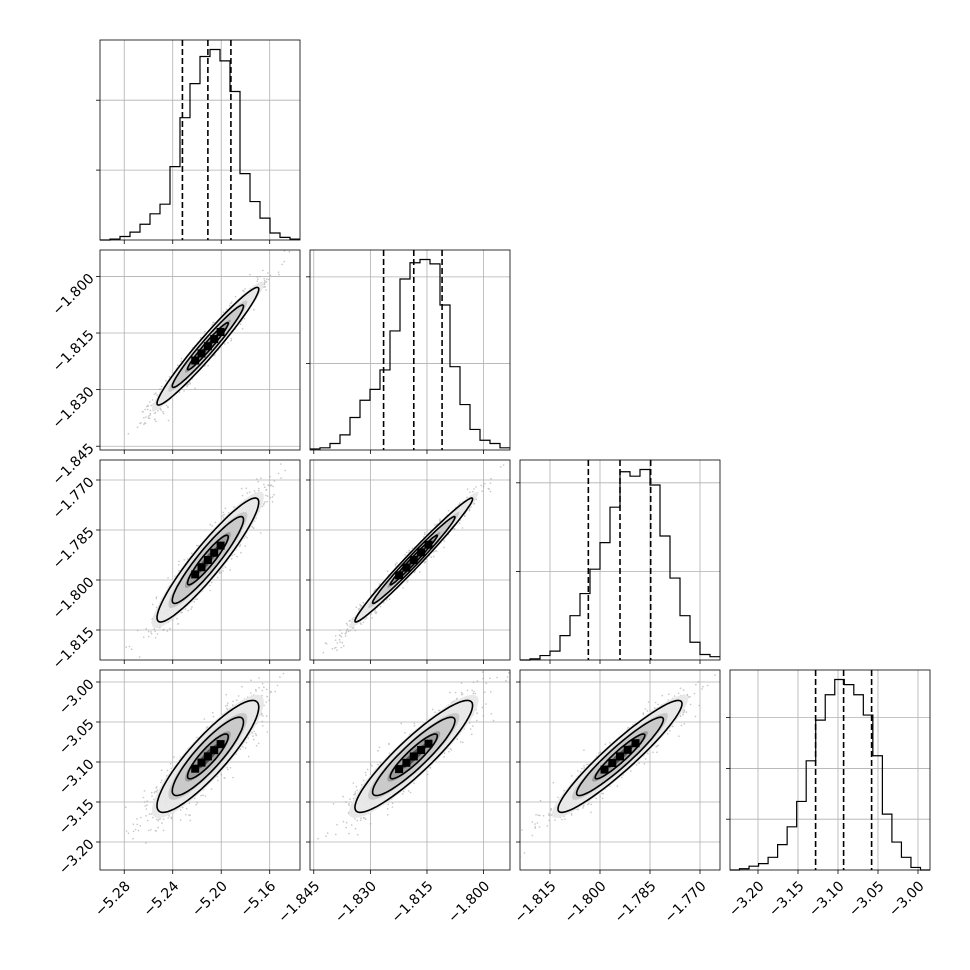  I want to click on x-tick-label: −1.845, so click(299, 902).